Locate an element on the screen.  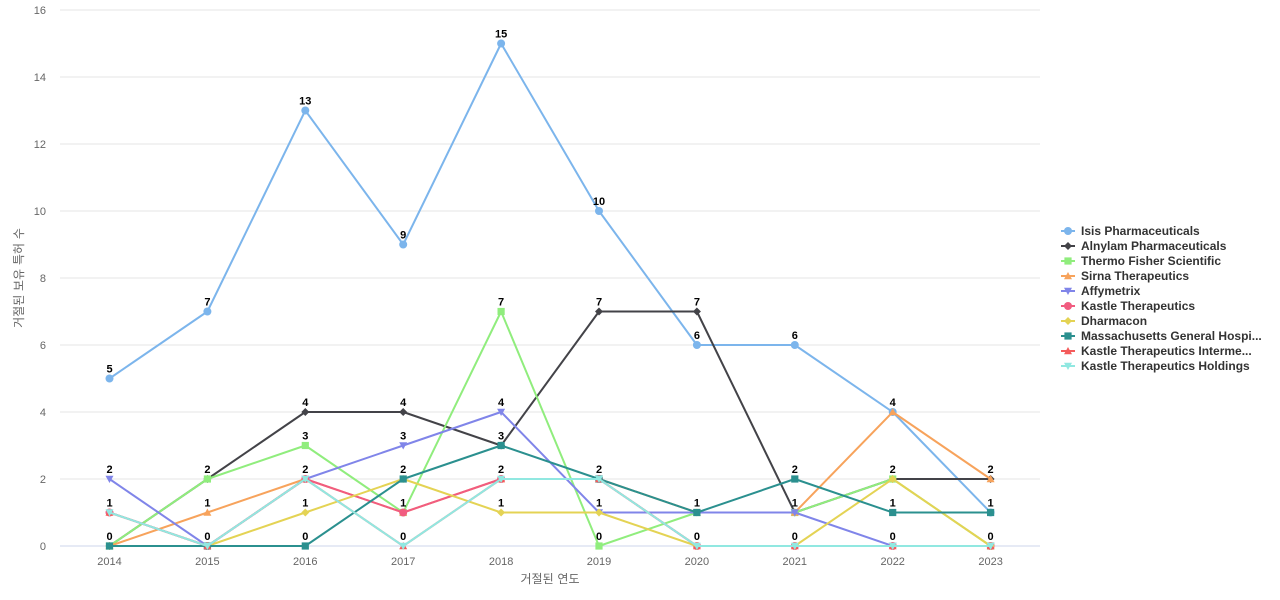
x-axis-title: 거절된 연도 is located at coordinates (549, 579).